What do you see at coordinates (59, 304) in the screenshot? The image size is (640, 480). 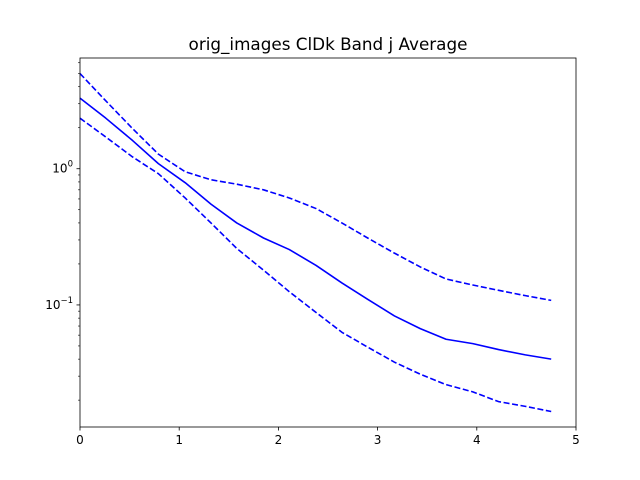 I see `y-tick-label: 10⁻¹` at bounding box center [59, 304].